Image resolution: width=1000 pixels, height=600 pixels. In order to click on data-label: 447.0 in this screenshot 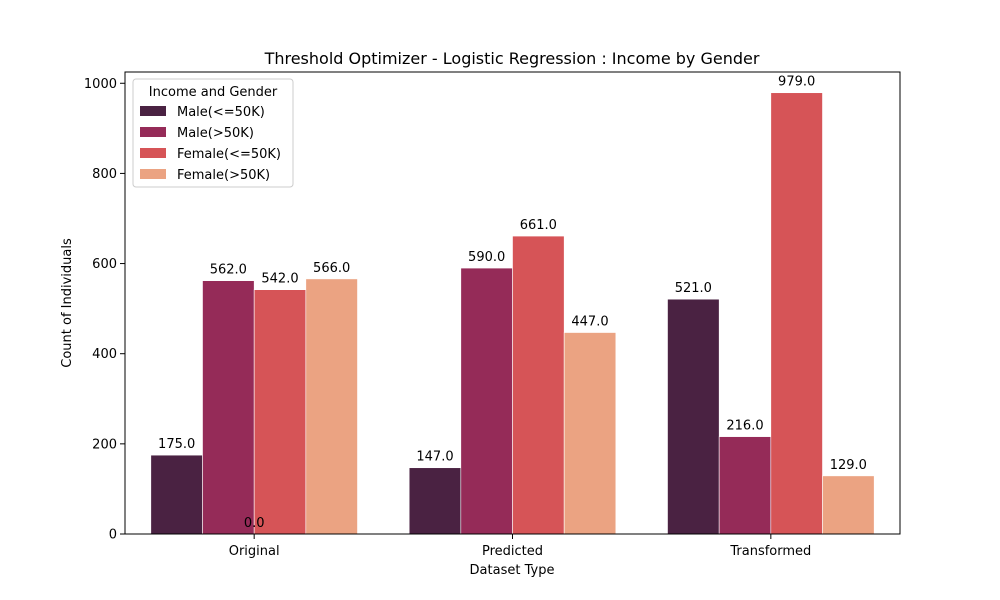, I will do `click(589, 322)`.